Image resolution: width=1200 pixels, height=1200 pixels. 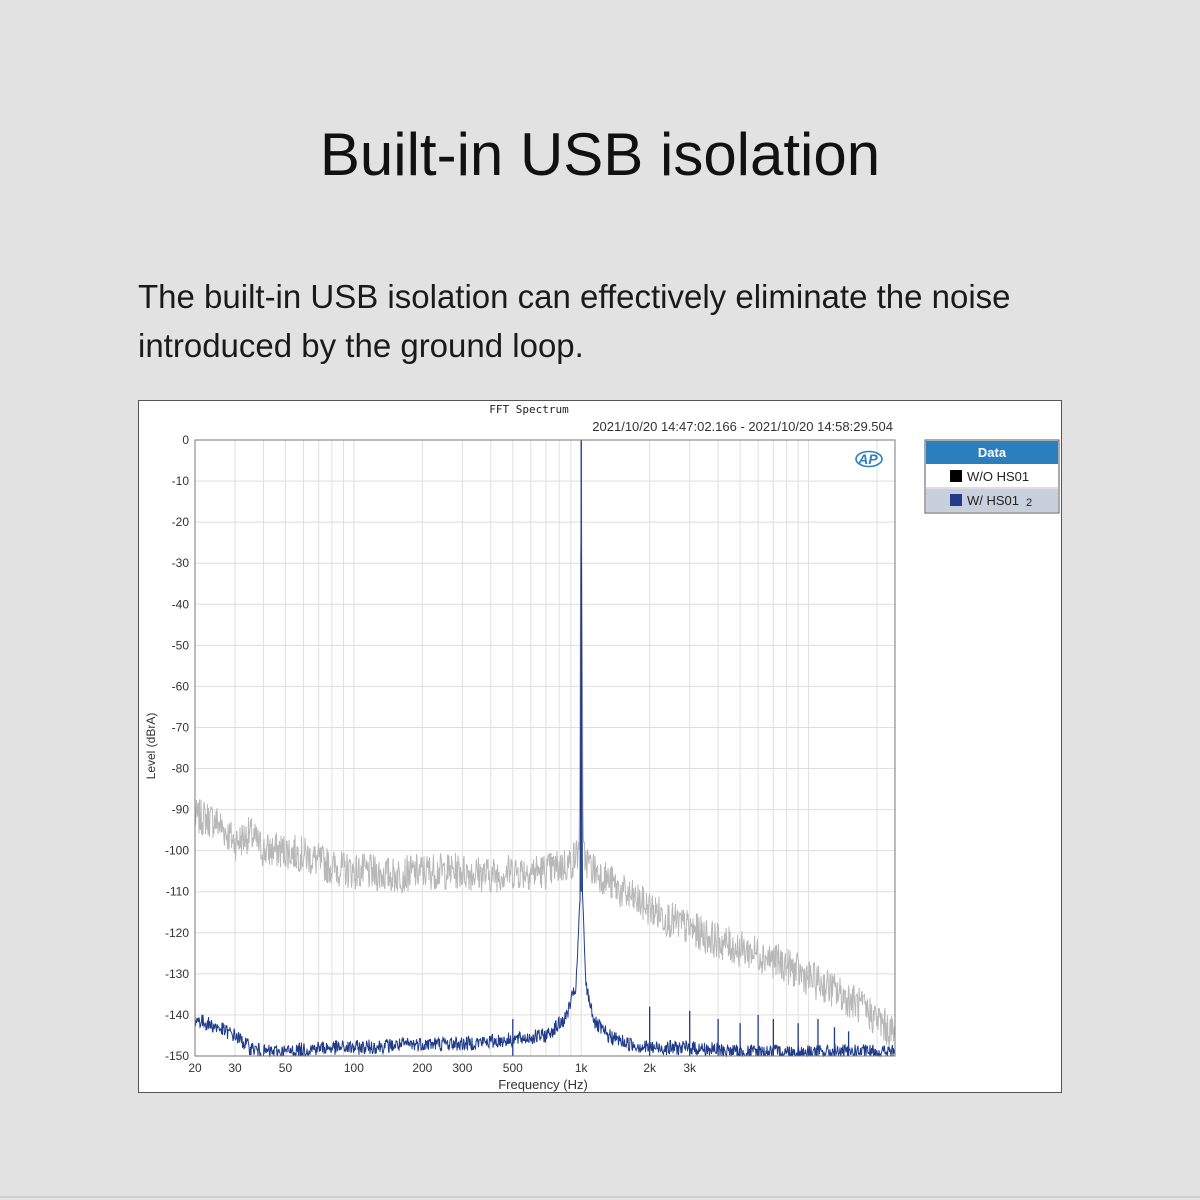 What do you see at coordinates (582, 1068) in the screenshot?
I see `x-tick-label: 1k` at bounding box center [582, 1068].